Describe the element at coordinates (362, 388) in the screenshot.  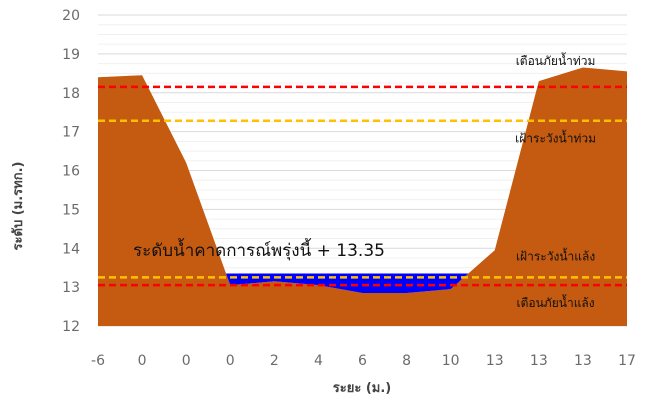
I see `x-axis-title: ระยะ (ม.)` at that location.